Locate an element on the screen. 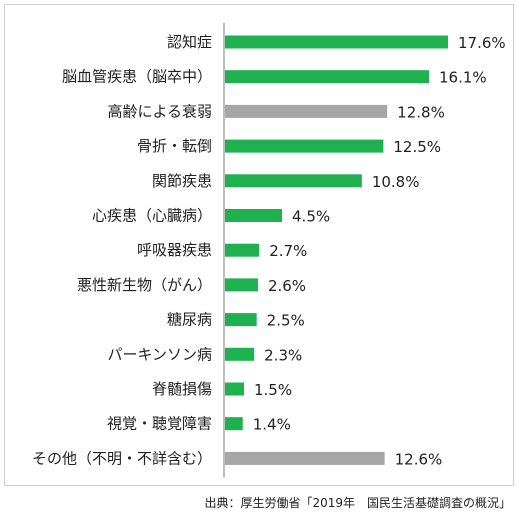 This screenshot has height=519, width=519. category-label: 高齢による衰弱 is located at coordinates (159, 111).